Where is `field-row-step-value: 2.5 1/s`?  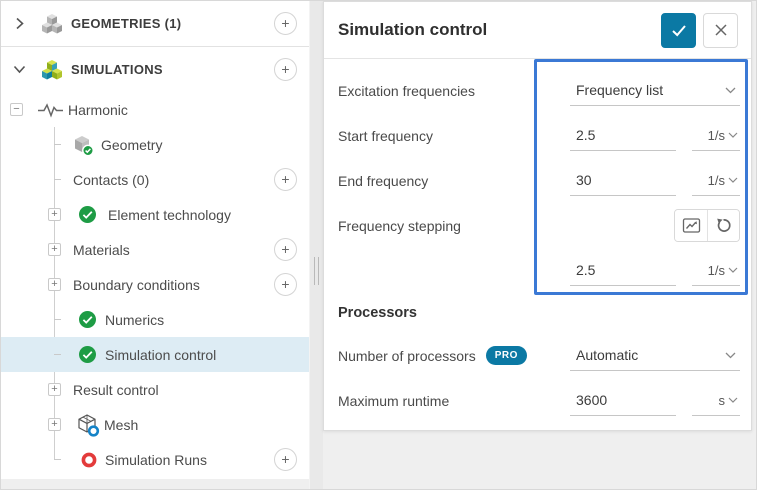
field-row-step-value: 2.5 1/s is located at coordinates (539, 270).